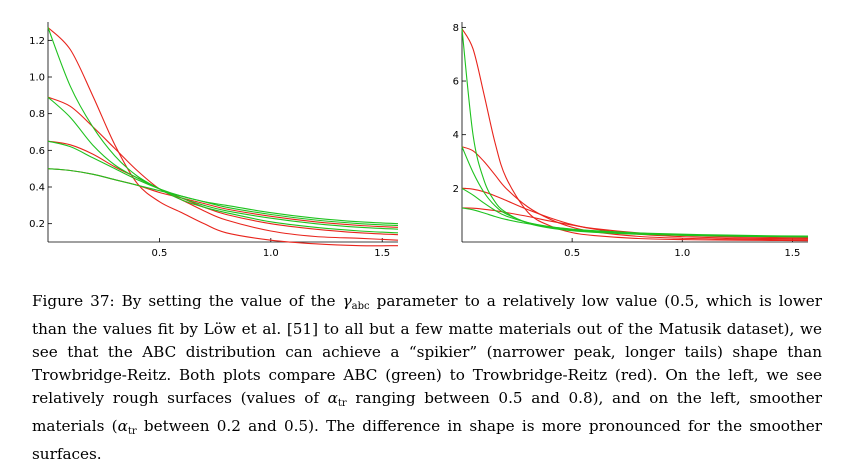  What do you see at coordinates (456, 28) in the screenshot?
I see `y-tick-label: 8` at bounding box center [456, 28].